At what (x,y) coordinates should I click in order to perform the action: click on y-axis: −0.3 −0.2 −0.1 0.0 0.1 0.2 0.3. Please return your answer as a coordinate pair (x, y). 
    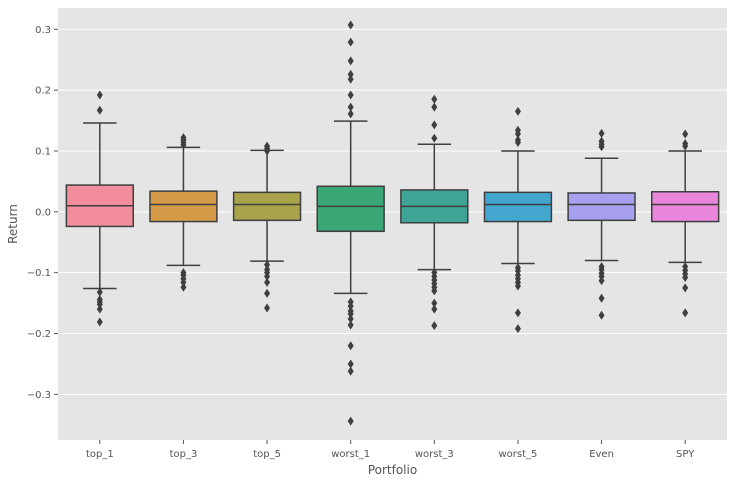
    Looking at the image, I should click on (42, 213).